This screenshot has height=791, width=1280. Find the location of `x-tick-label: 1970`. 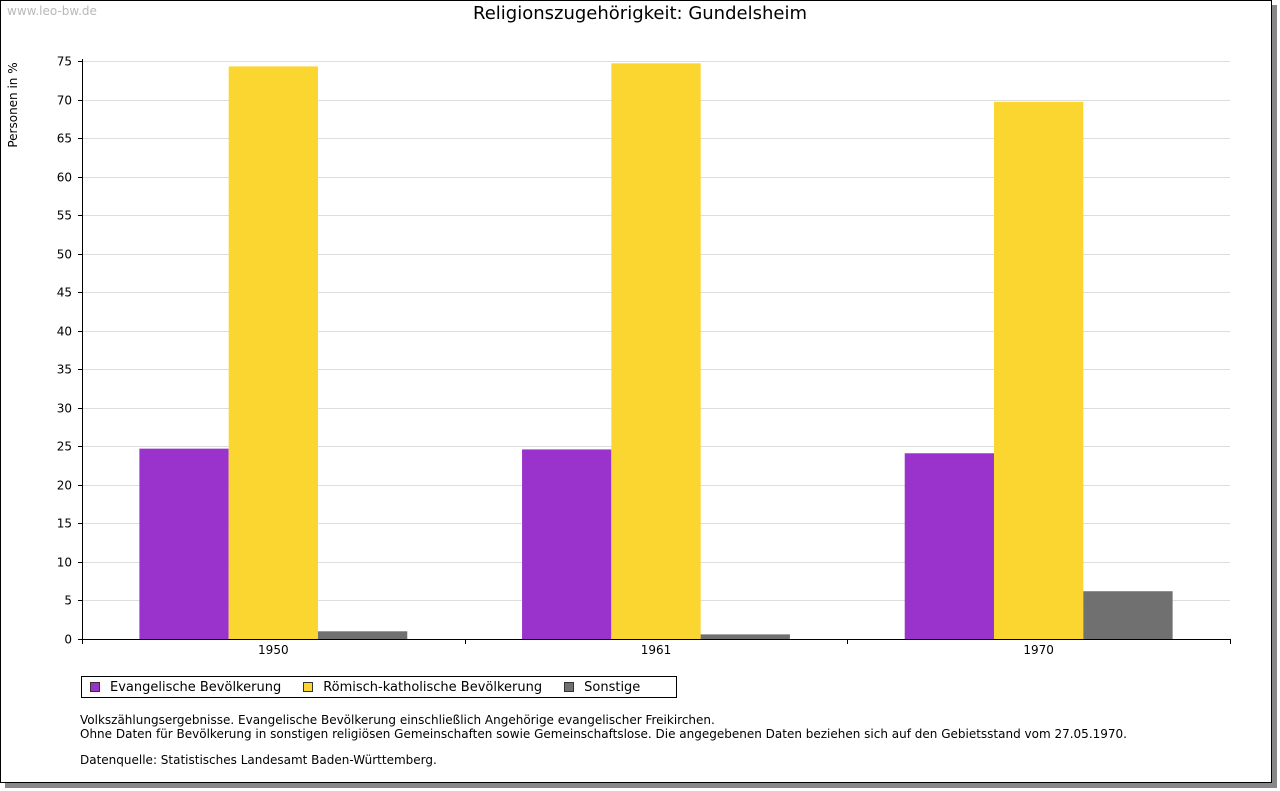

x-tick-label: 1970 is located at coordinates (1038, 650).